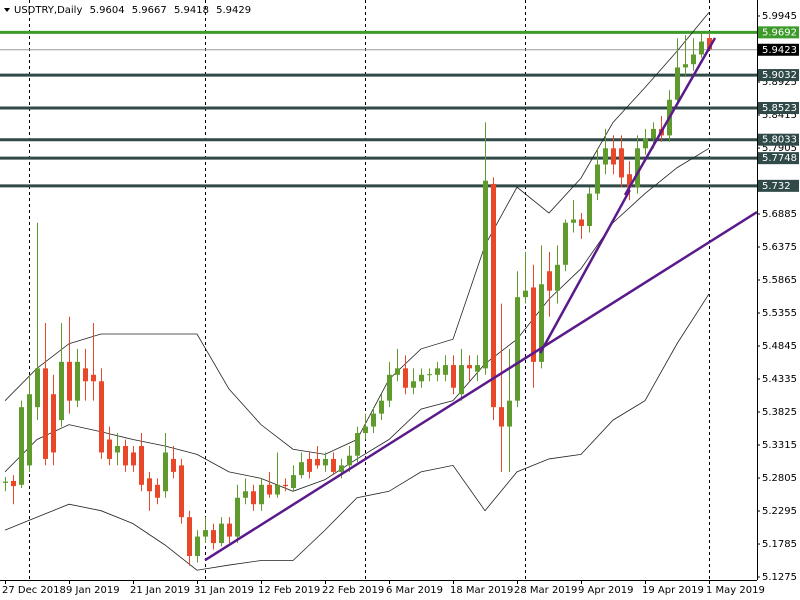  Describe the element at coordinates (735, 590) in the screenshot. I see `x-tick-label: 1 May 2019` at that location.